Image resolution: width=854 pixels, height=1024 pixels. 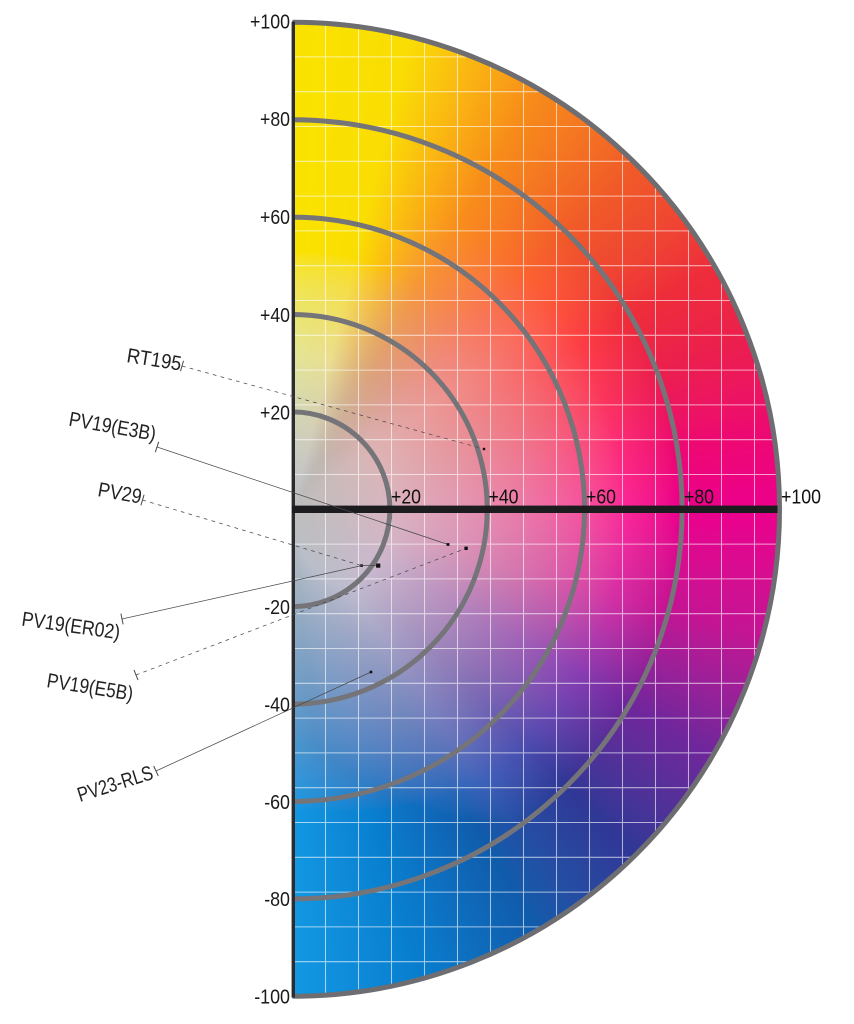 What do you see at coordinates (70, 626) in the screenshot?
I see `svg-text: PV19(ER02)` at bounding box center [70, 626].